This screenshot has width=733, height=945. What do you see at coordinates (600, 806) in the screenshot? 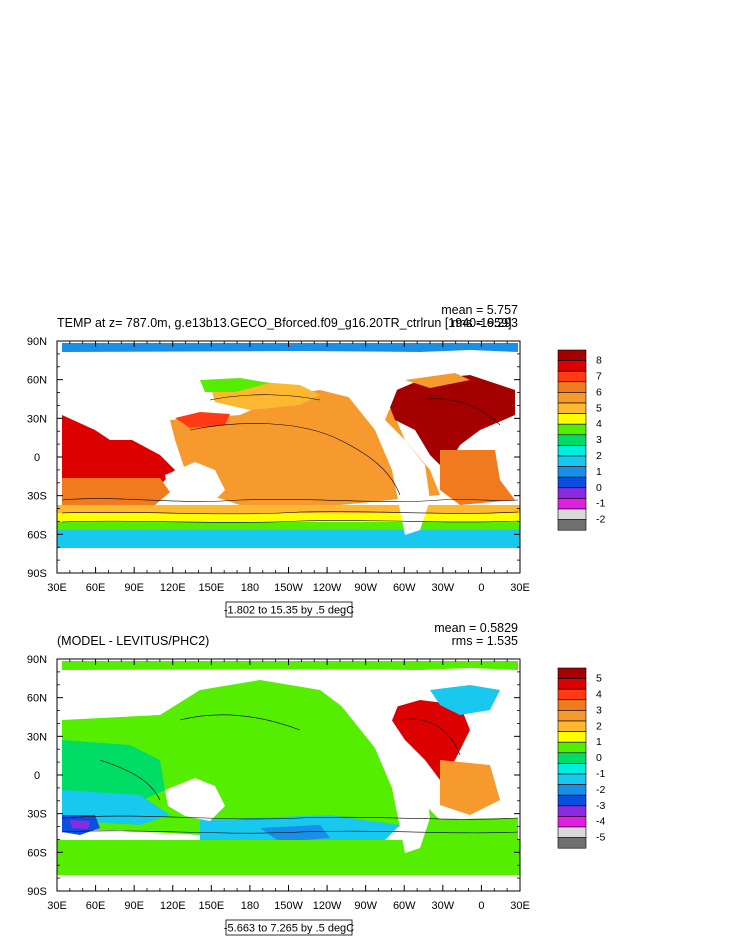
I see `colorbar-label: -3` at bounding box center [600, 806].